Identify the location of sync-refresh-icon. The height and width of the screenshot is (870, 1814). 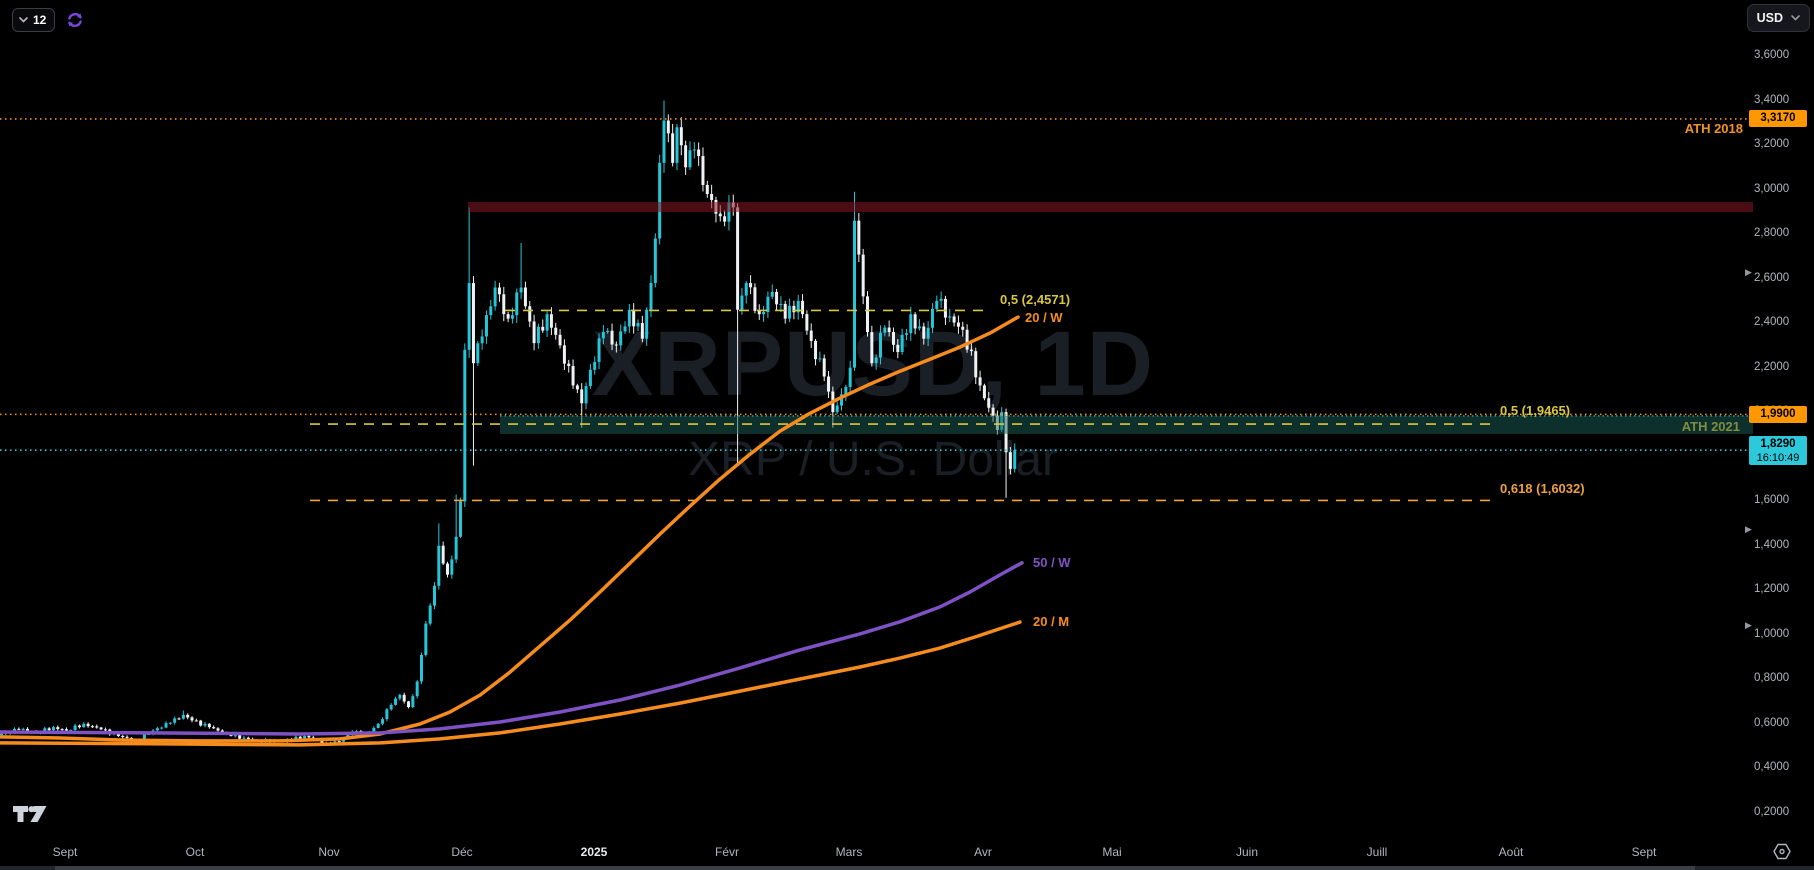
(75, 20).